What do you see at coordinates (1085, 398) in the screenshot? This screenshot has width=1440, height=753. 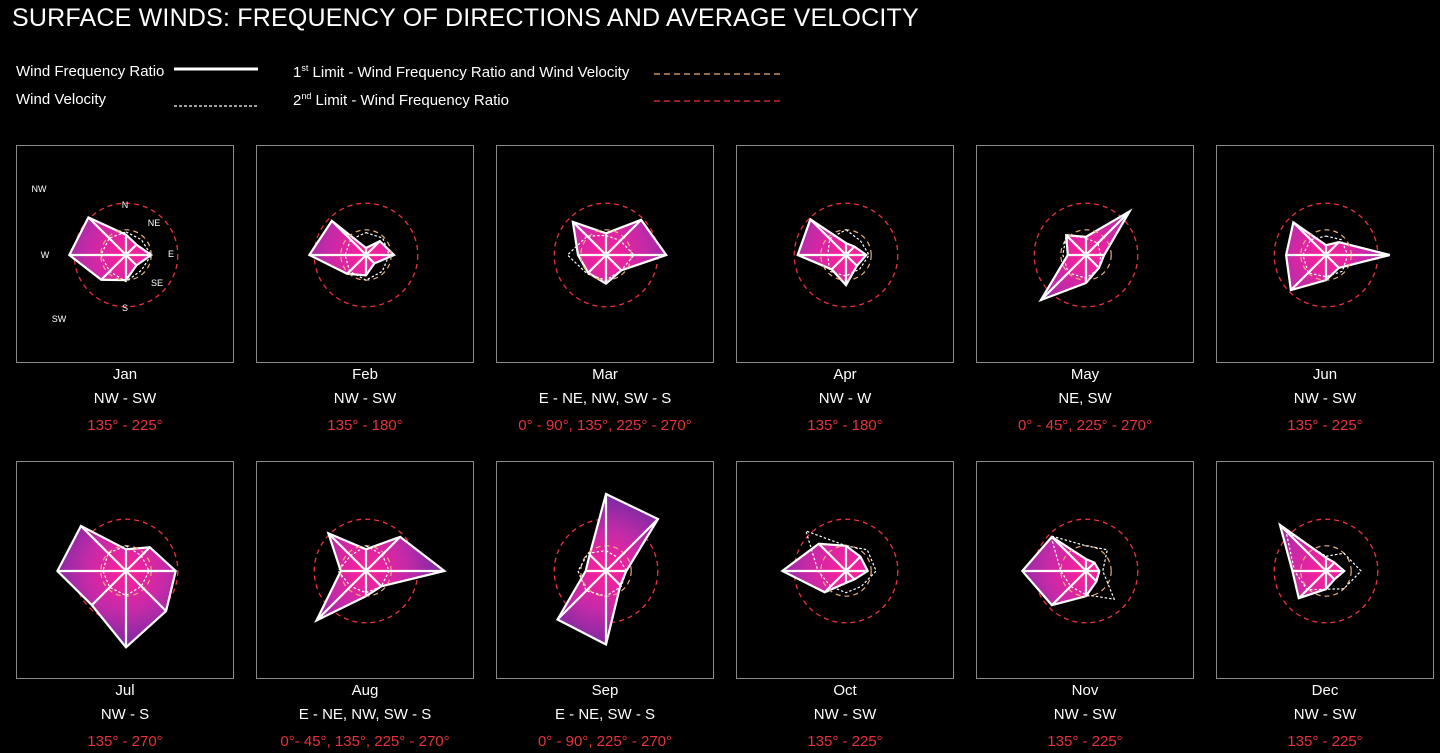 I see `direction-label: NE, SW` at bounding box center [1085, 398].